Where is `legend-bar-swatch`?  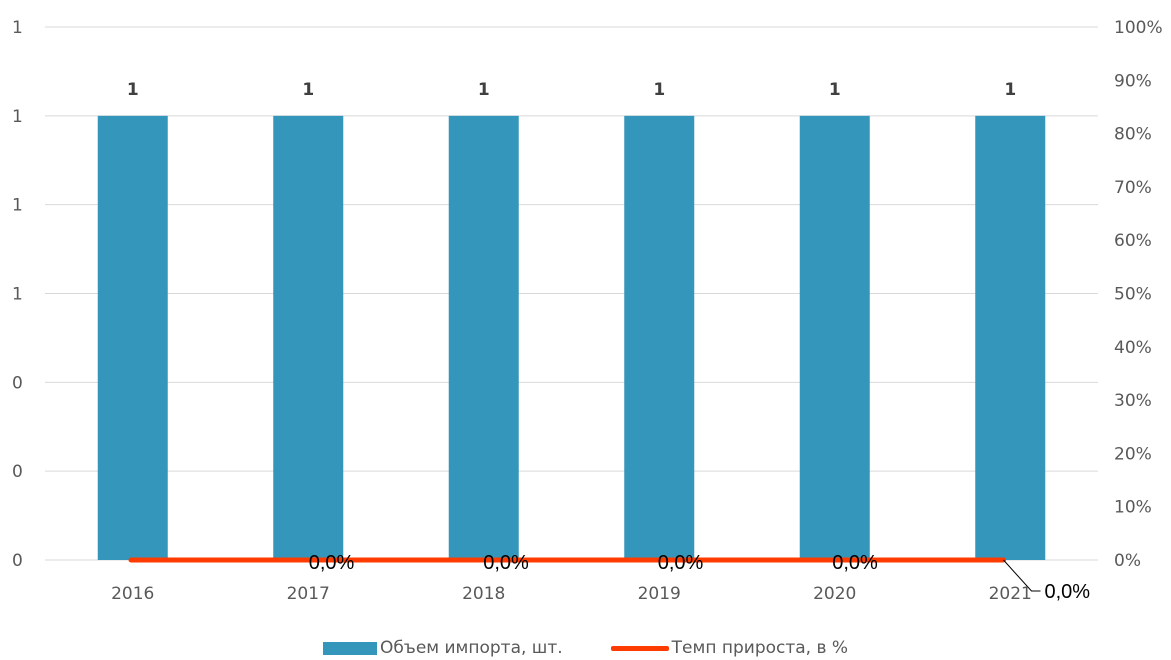 legend-bar-swatch is located at coordinates (349, 648).